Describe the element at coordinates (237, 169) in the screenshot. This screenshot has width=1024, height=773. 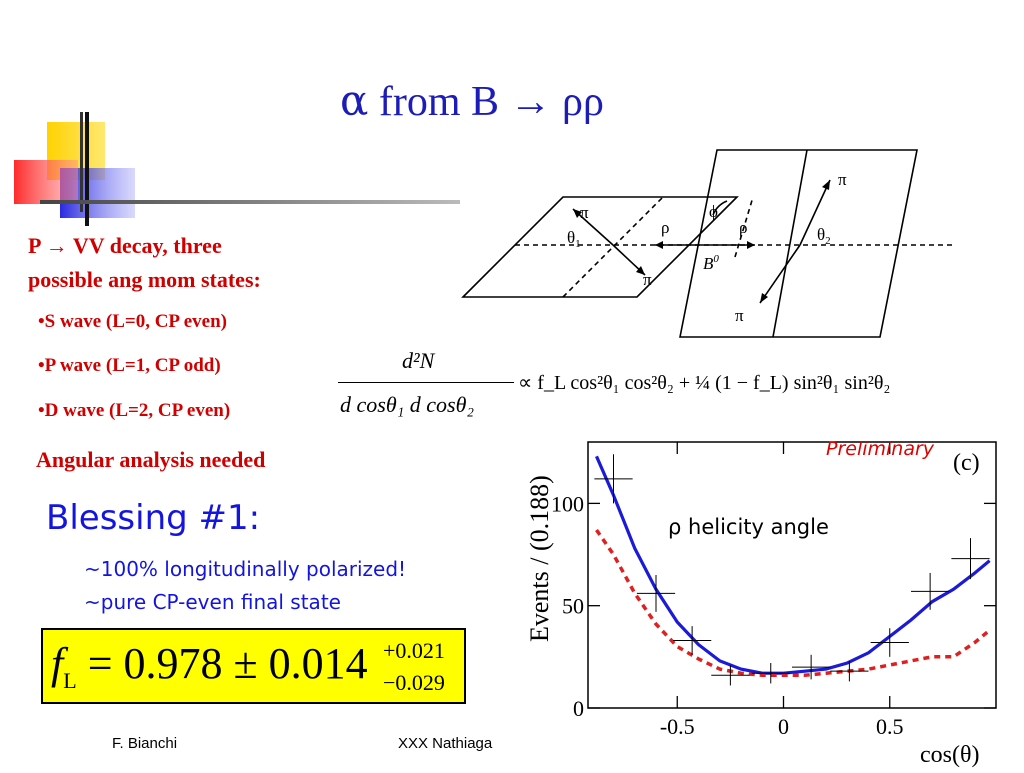
I see `corner-squares-graphic` at that location.